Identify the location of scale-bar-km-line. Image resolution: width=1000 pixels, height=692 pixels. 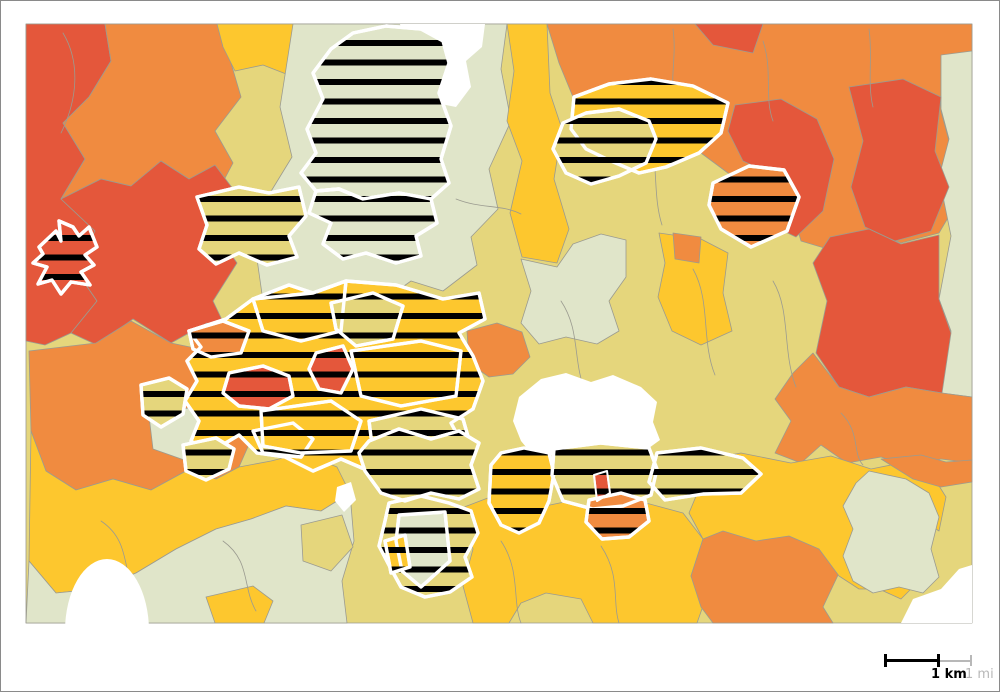
(912, 660).